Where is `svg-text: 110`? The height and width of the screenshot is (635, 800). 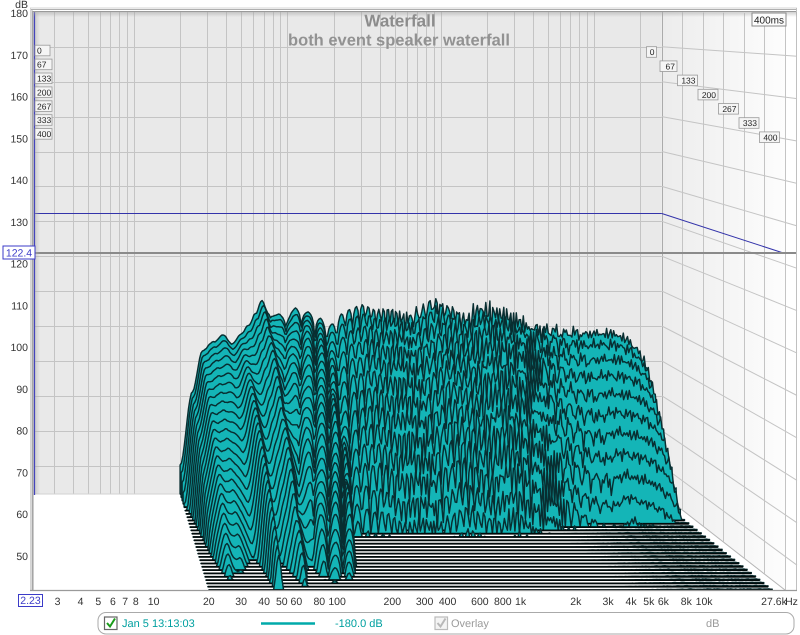
svg-text: 110 is located at coordinates (19, 306).